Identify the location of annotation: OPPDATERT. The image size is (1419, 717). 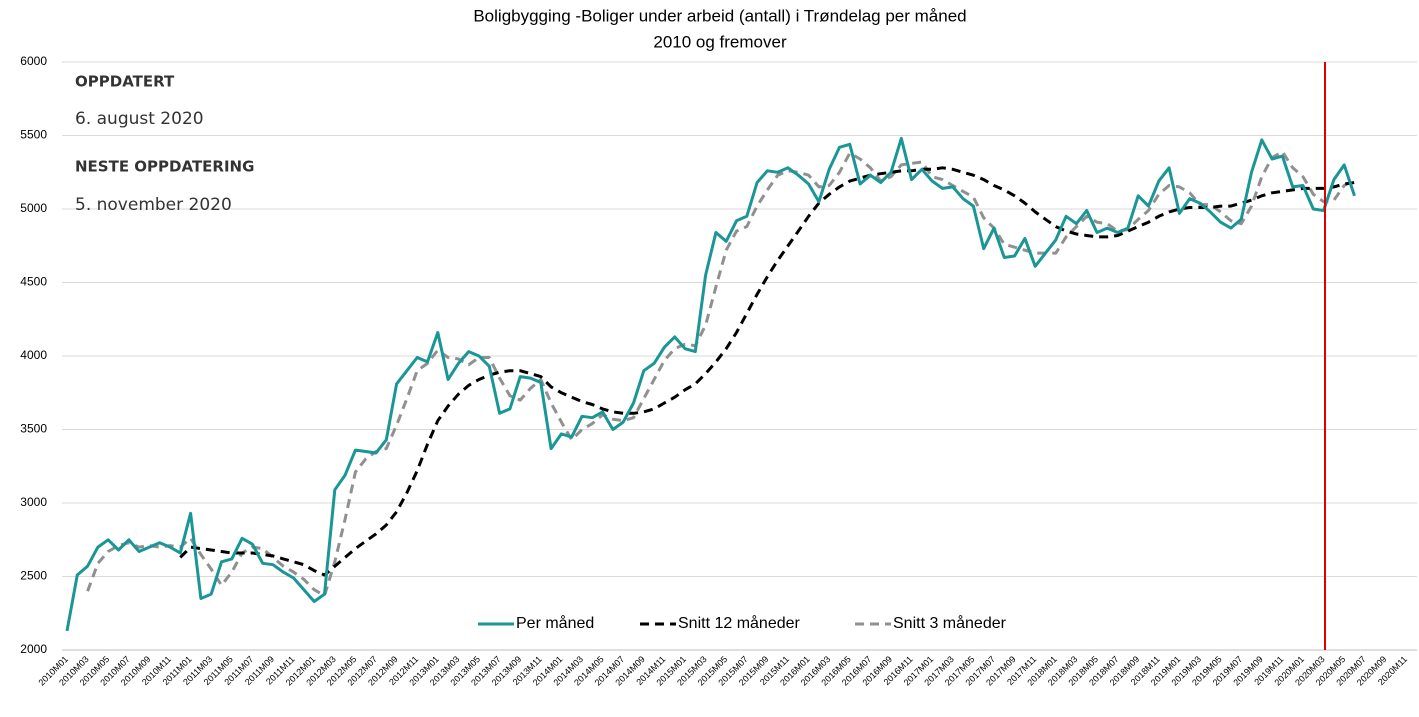
(125, 82).